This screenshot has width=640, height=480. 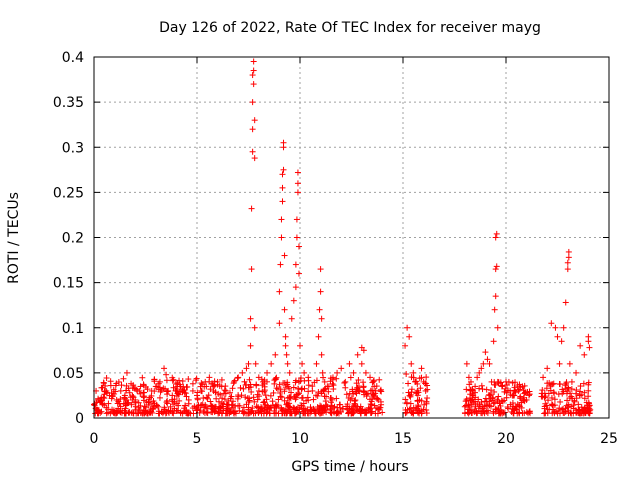 I want to click on x-tick-label: 10, so click(x=300, y=439).